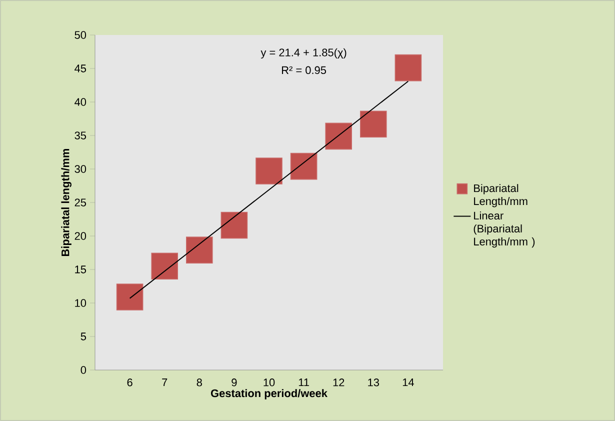 This screenshot has width=615, height=421. What do you see at coordinates (504, 229) in the screenshot?
I see `legend-label: Linear (Bipariatal Length/mm )` at bounding box center [504, 229].